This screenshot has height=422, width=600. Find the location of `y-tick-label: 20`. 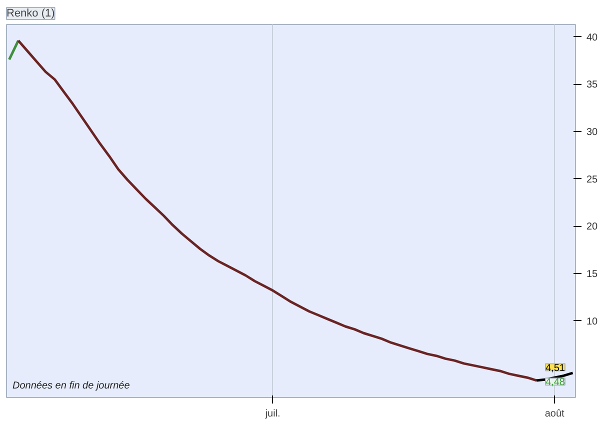

y-tick-label: 20 is located at coordinates (592, 227).